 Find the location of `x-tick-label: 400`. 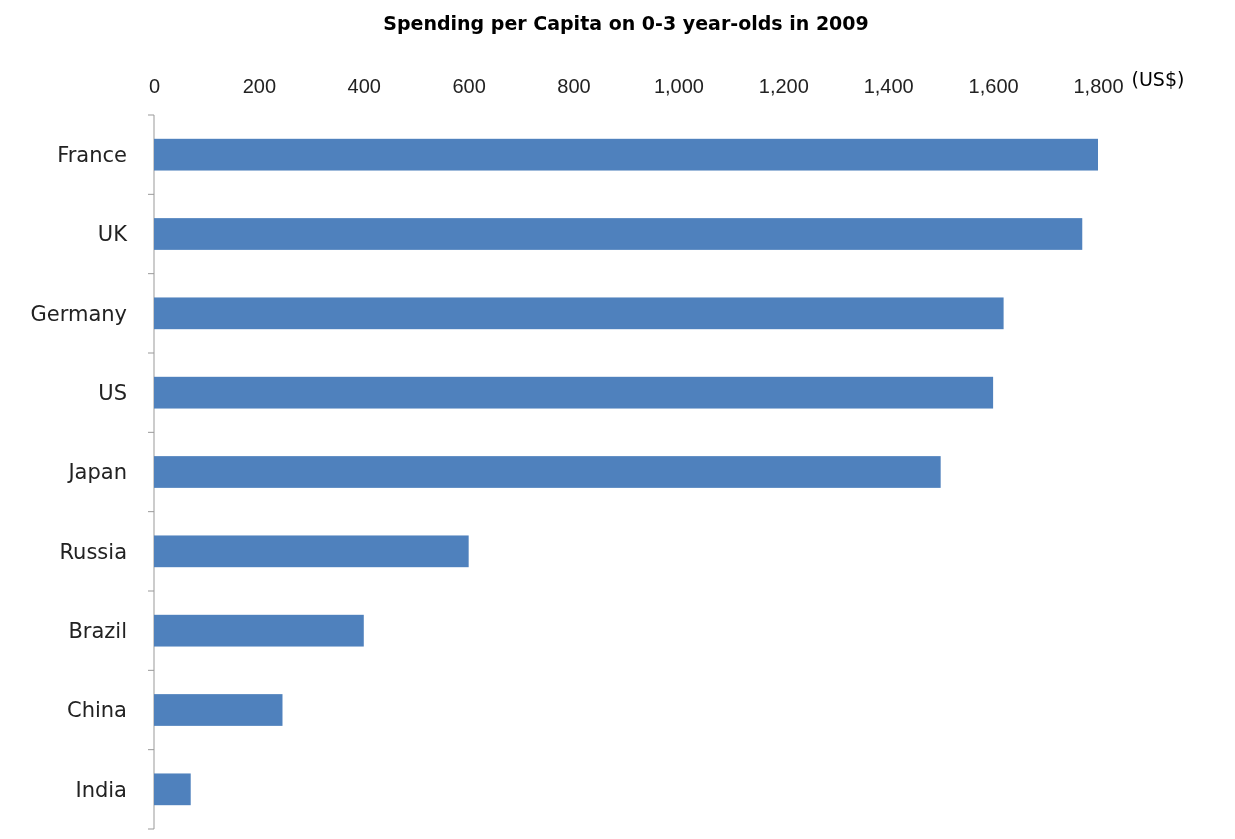

x-tick-label: 400 is located at coordinates (364, 86).